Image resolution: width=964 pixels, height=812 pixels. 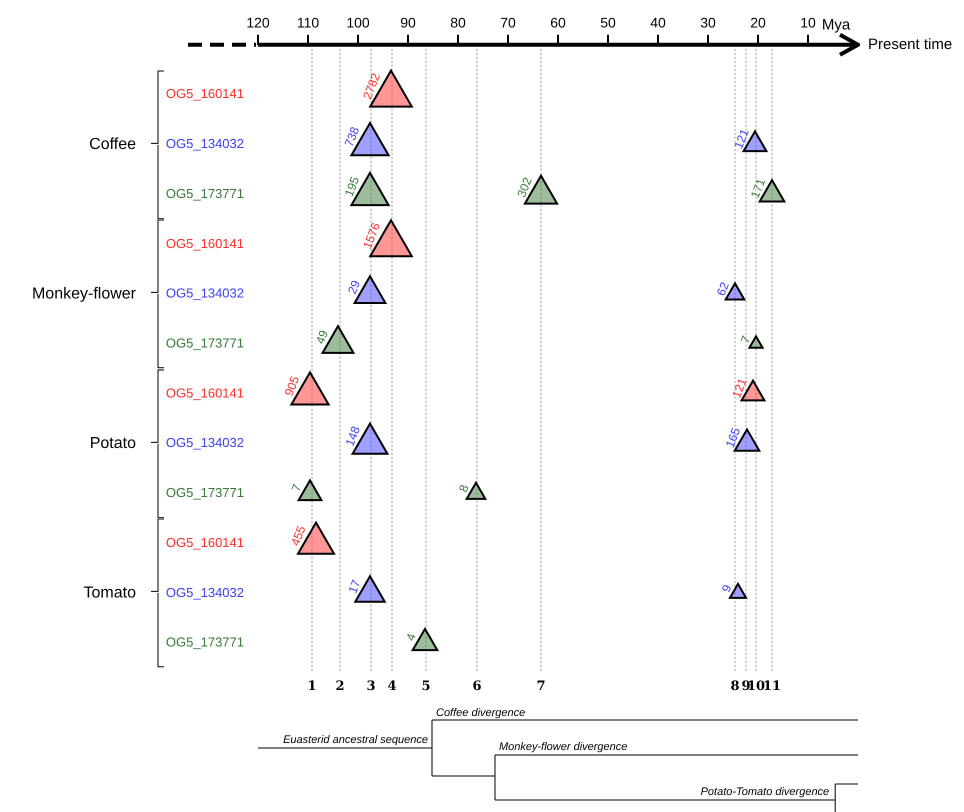 I want to click on annotation: 49, so click(x=322, y=337).